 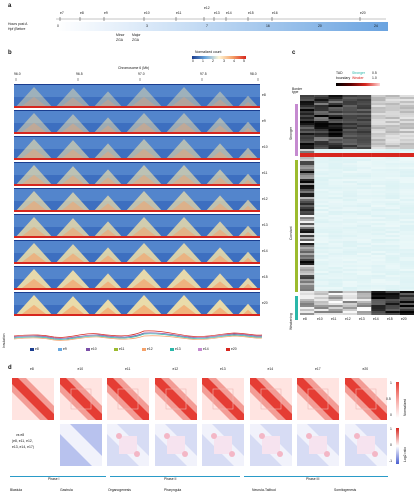 What do you see at coordinates (391, 429) in the screenshot?
I see `cb2-tick: 1` at bounding box center [391, 429].